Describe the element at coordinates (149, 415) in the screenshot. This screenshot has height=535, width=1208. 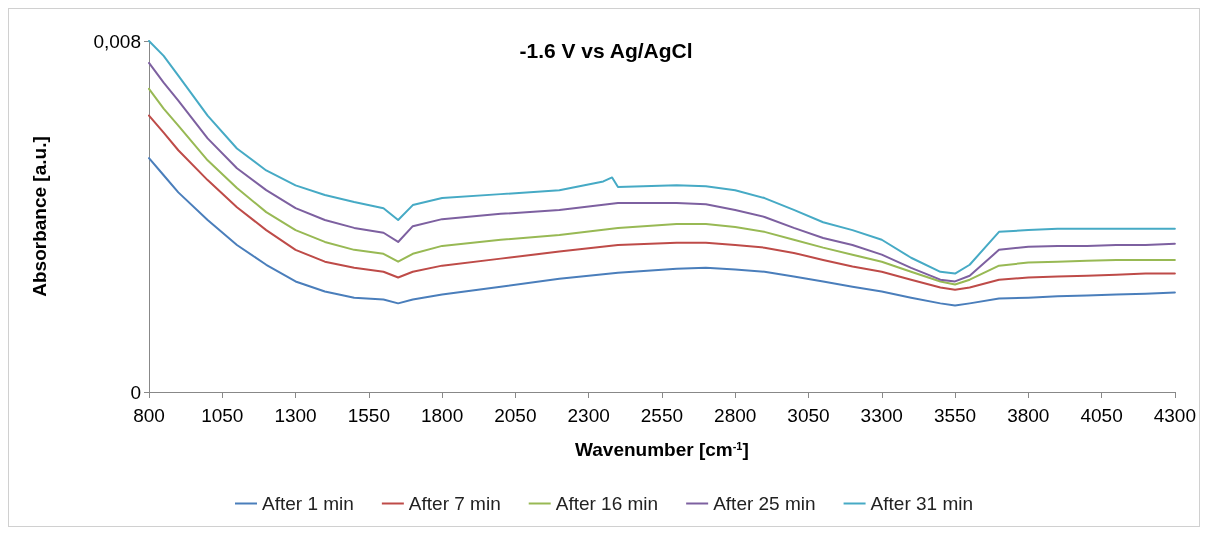
I see `x-tick-label: 800` at that location.